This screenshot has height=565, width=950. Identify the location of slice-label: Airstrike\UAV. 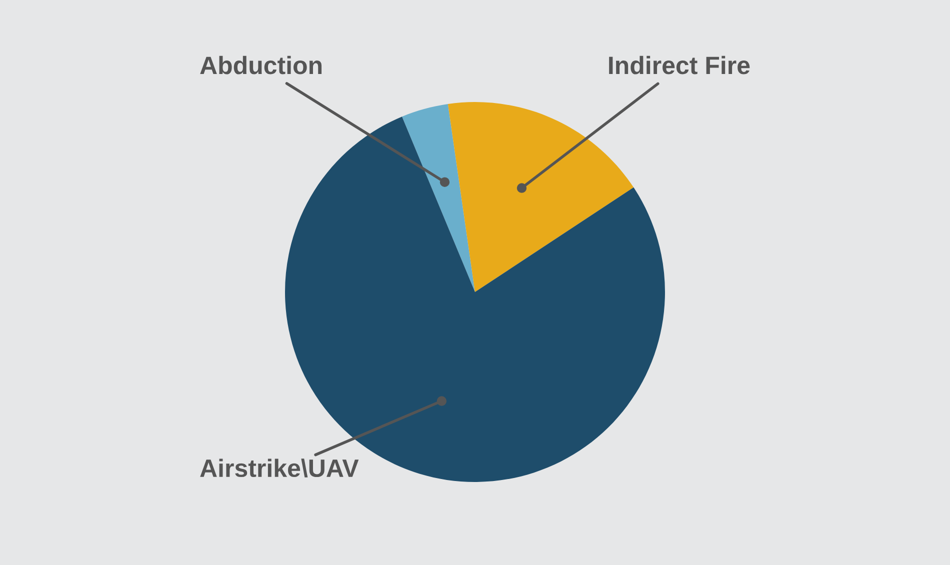
(279, 468).